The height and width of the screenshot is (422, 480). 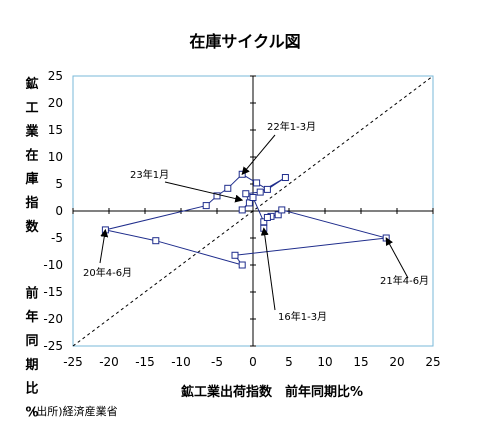 I want to click on y-axis-label-char: 前, so click(x=31, y=293).